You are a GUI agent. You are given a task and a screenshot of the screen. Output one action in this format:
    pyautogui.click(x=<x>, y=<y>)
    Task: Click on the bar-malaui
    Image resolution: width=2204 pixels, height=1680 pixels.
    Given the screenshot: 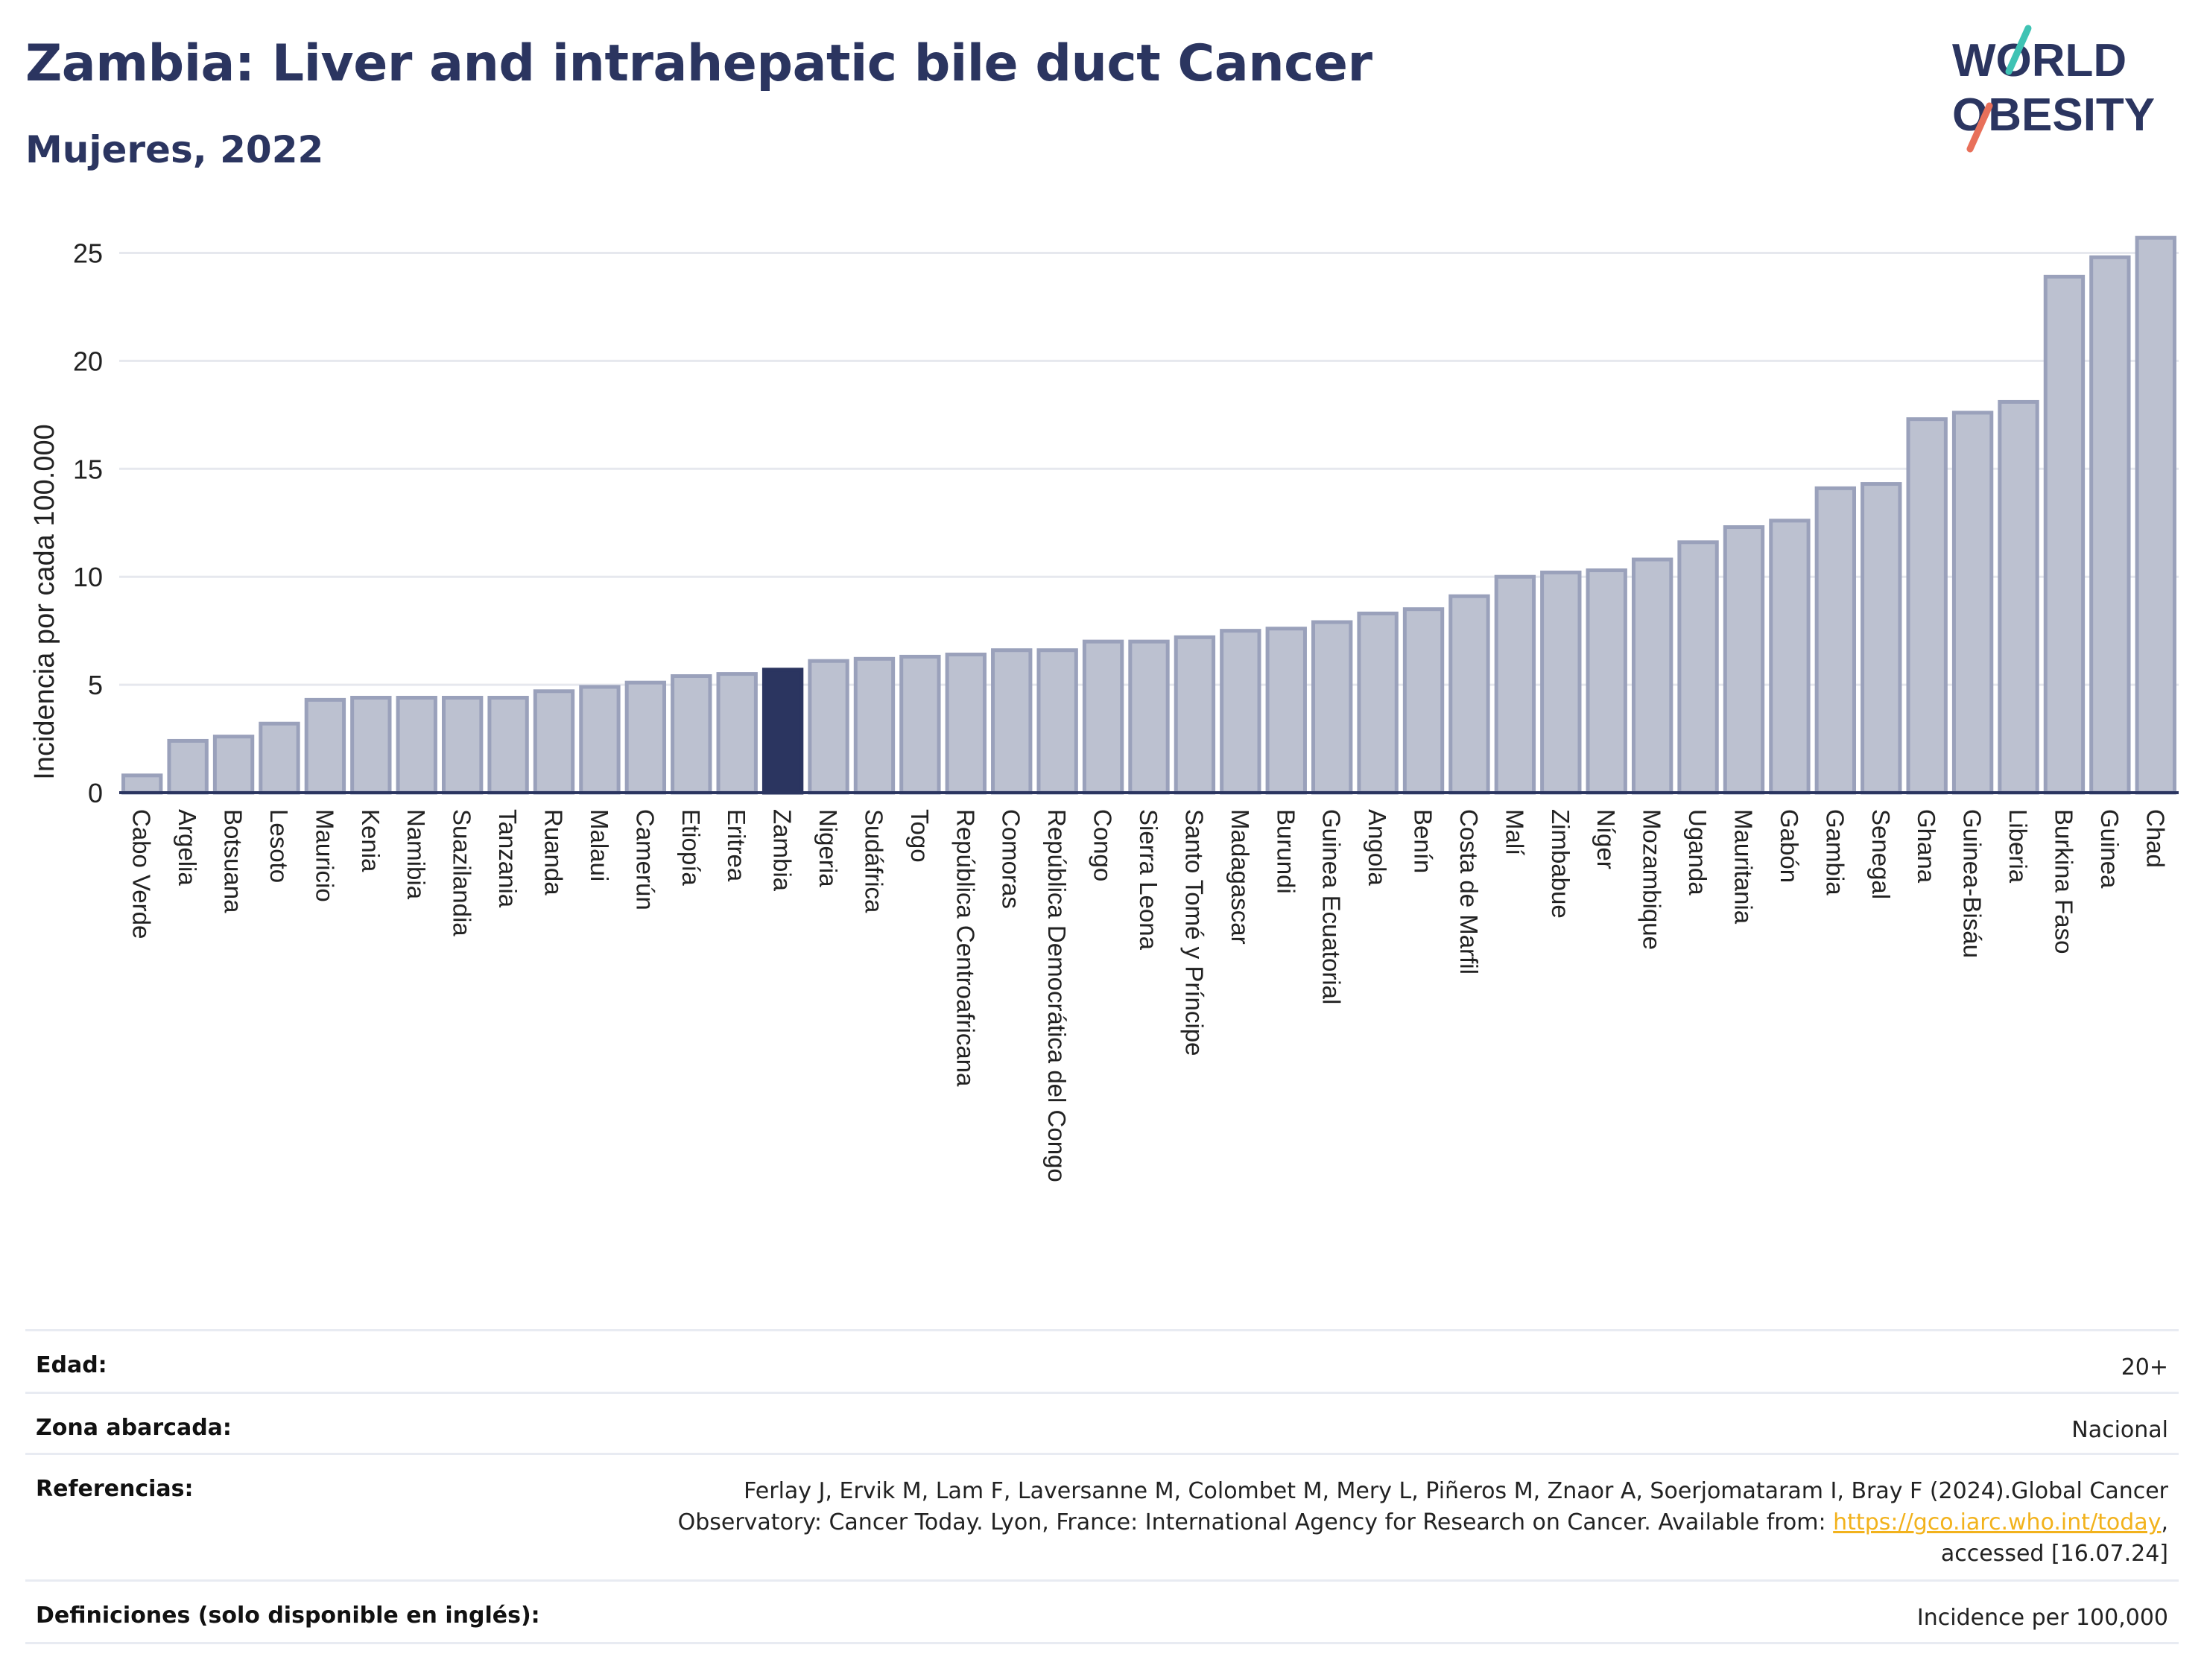 What is the action you would take?
    pyautogui.click(x=600, y=740)
    